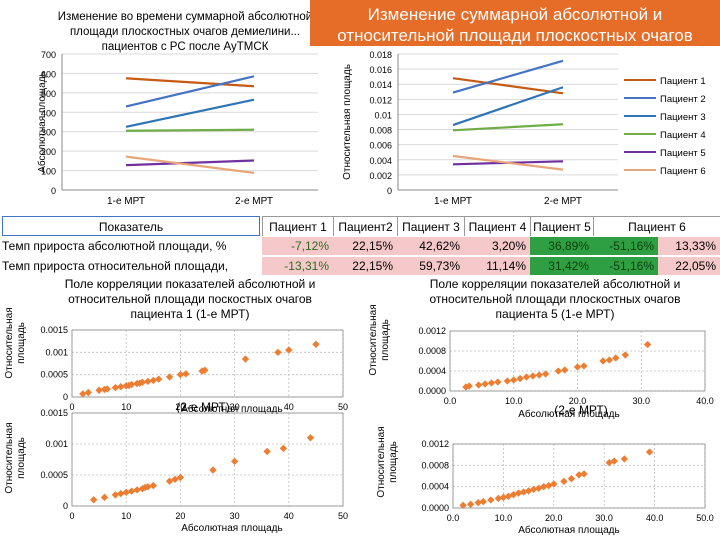 The height and width of the screenshot is (540, 720). Describe the element at coordinates (625, 246) in the screenshot. I see `table-cell: -51,16%` at that location.